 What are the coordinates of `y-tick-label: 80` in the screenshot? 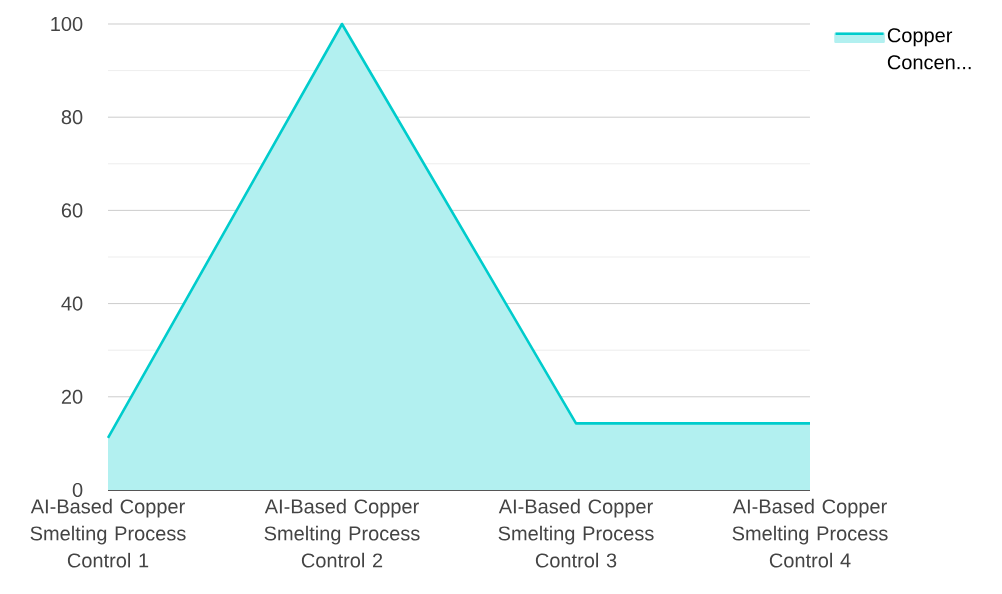 It's located at (72, 117).